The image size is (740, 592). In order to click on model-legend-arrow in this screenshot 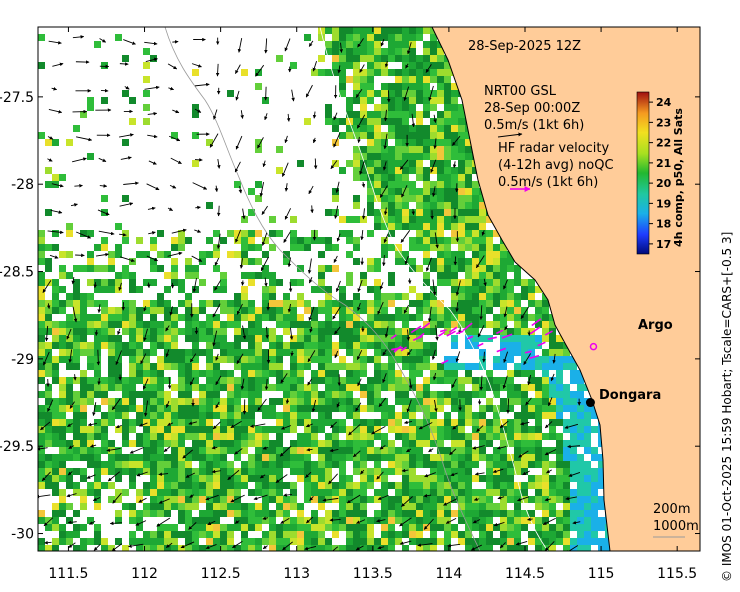, I will do `click(510, 135)`.